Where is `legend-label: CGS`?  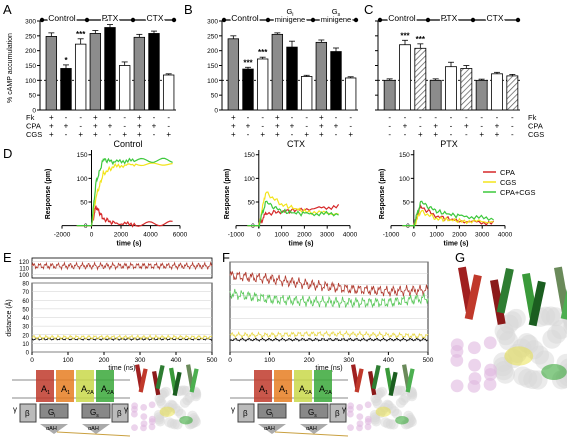
legend-label: CGS is located at coordinates (508, 182).